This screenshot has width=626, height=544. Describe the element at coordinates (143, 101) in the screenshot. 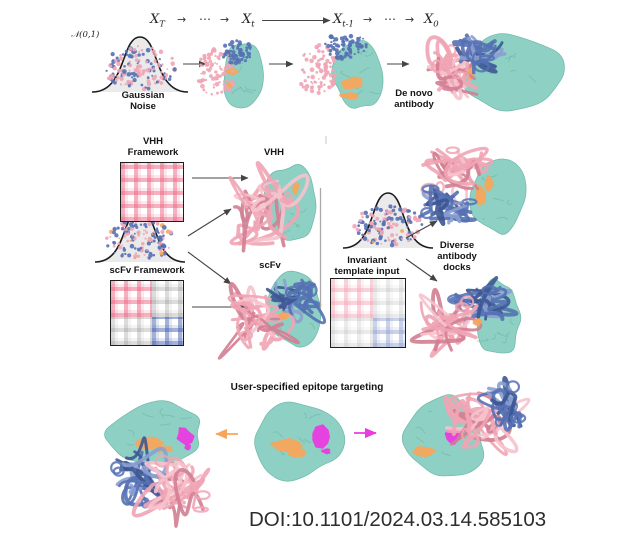

I see `gaussian-noise-label: Gaussian Noise` at that location.